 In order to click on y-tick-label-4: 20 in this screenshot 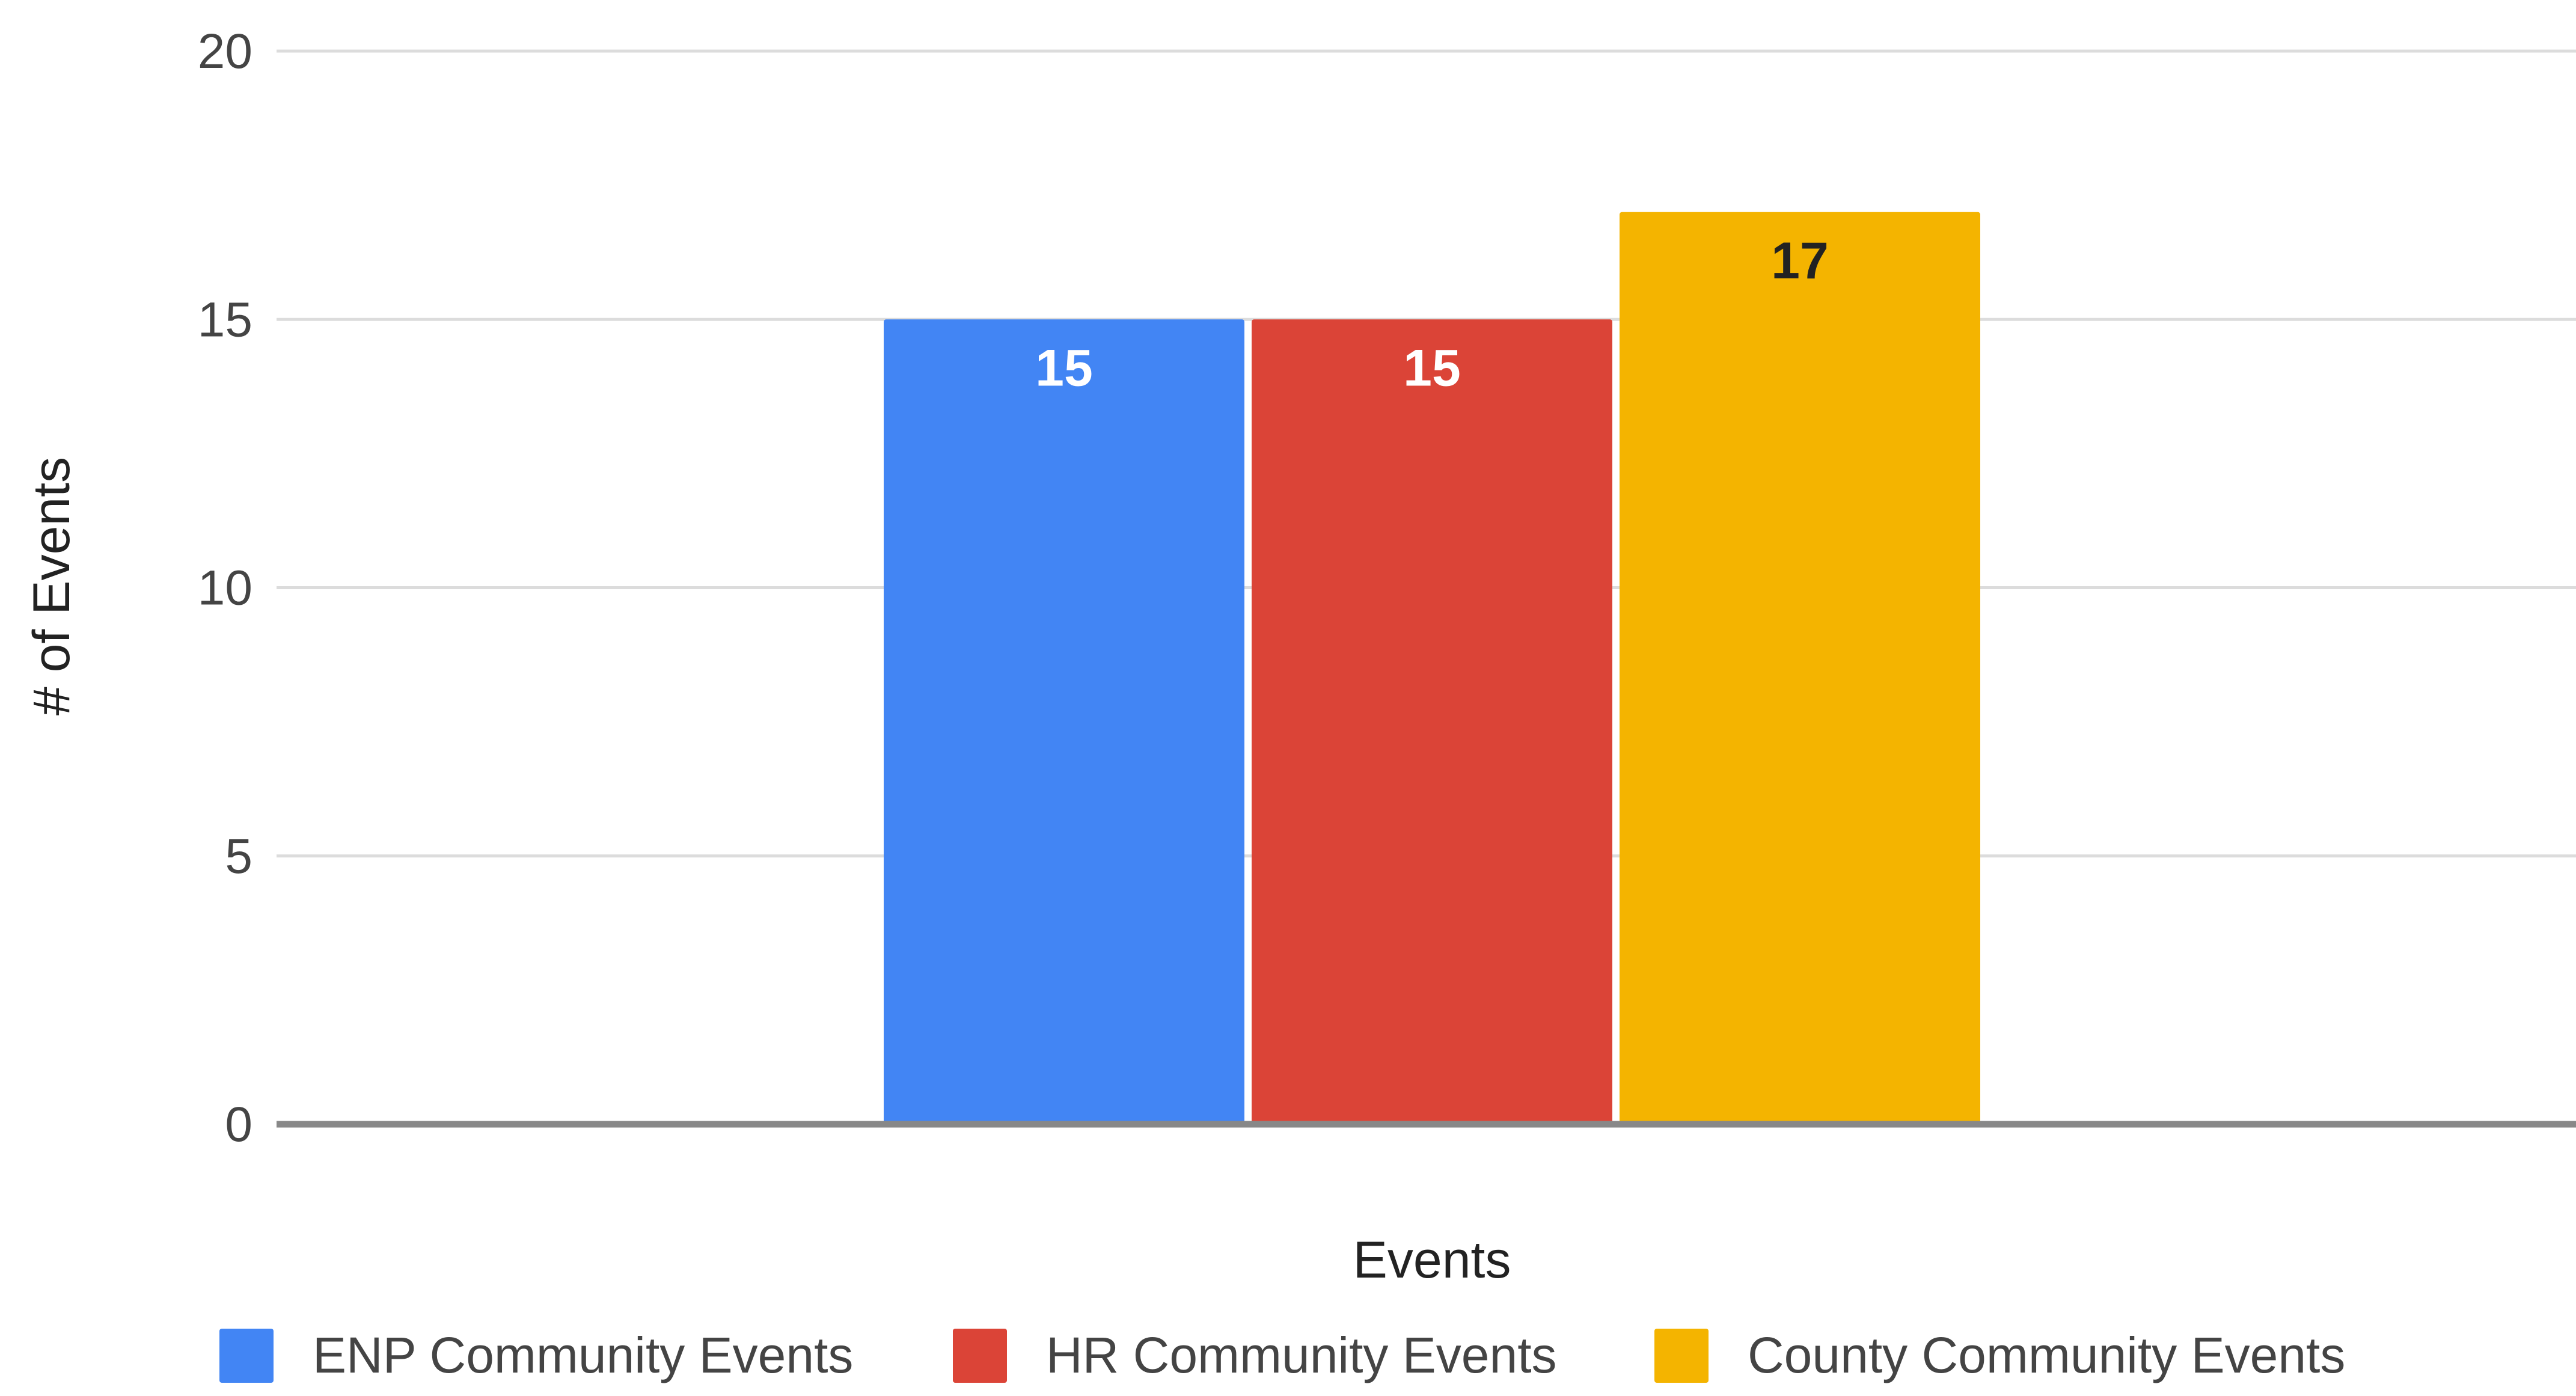, I will do `click(225, 51)`.